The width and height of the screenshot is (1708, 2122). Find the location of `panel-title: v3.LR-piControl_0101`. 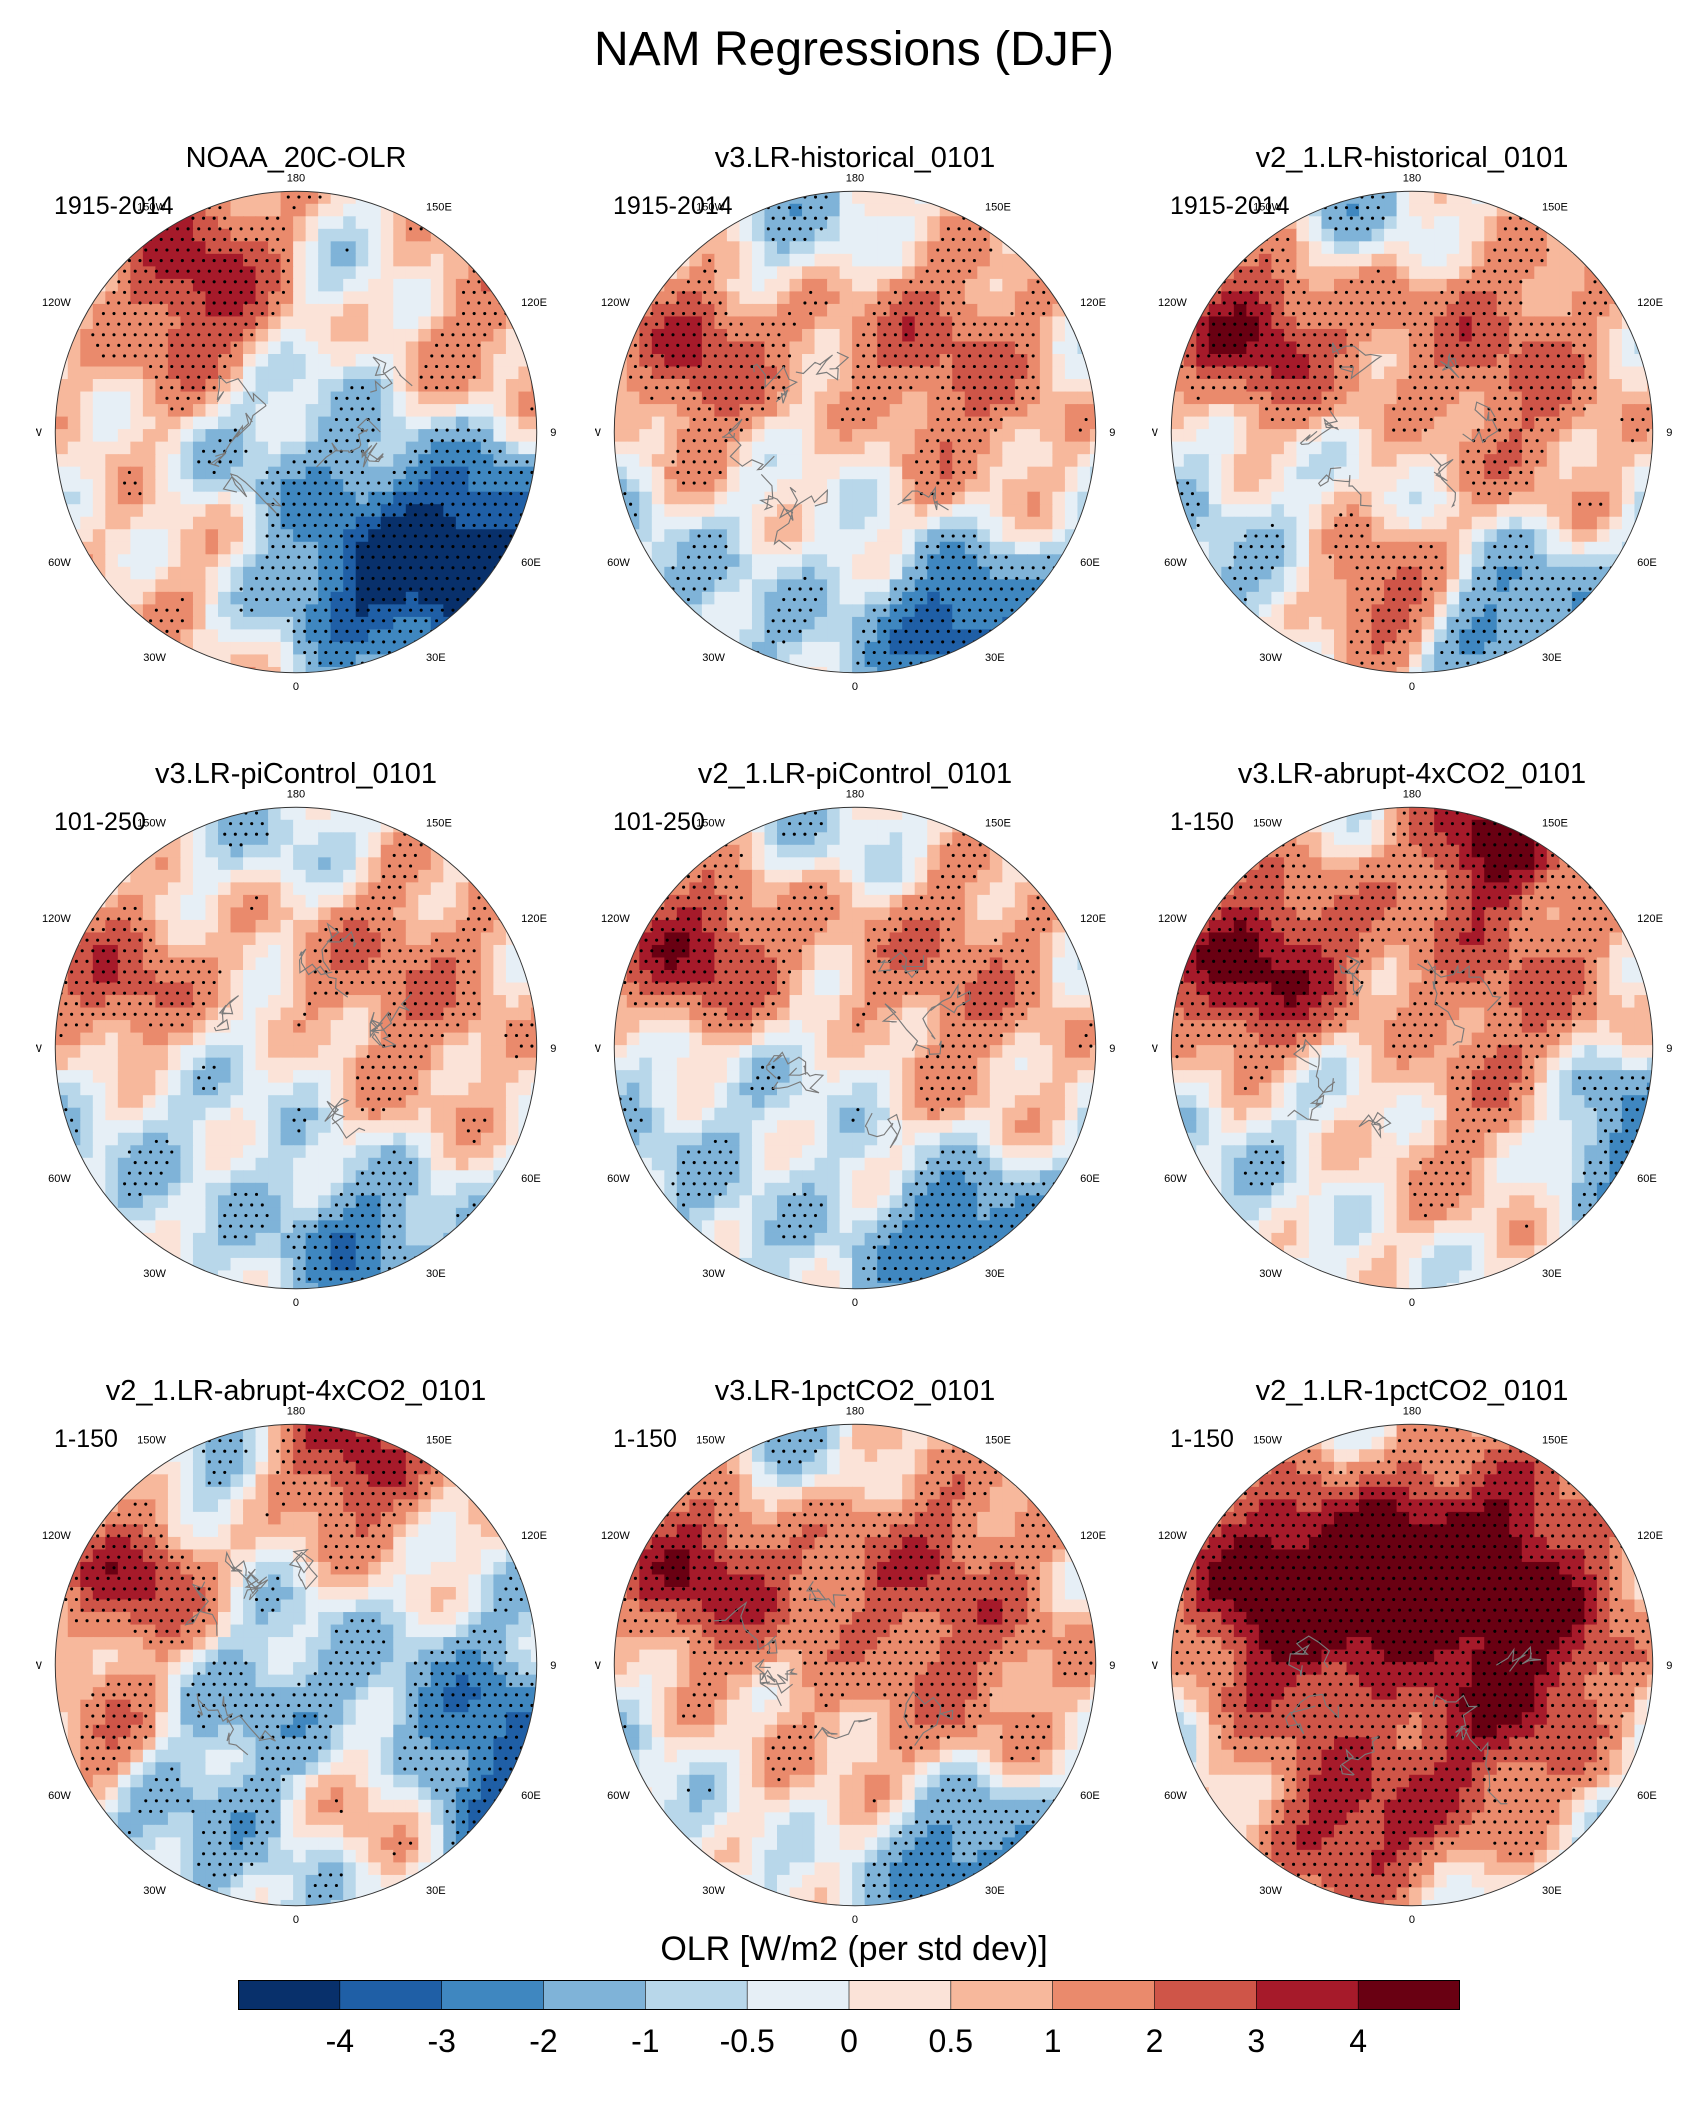

panel-title: v3.LR-piControl_0101 is located at coordinates (296, 774).